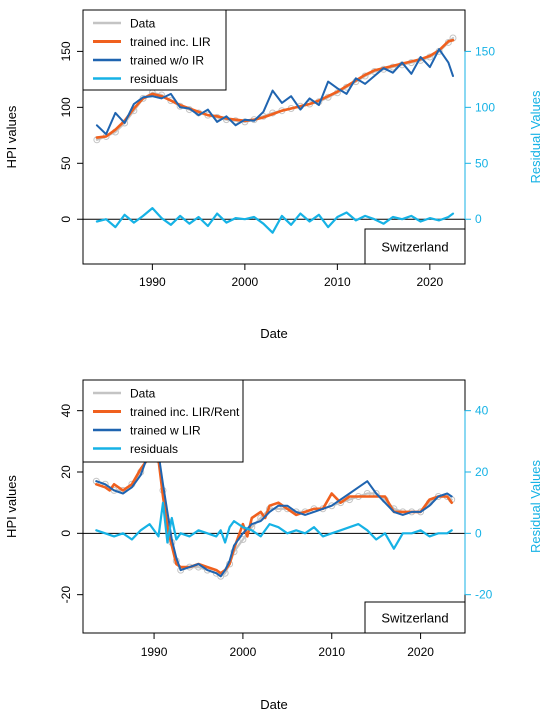 The image size is (550, 721). I want to click on legend-label: trained w/o IR, so click(167, 61).